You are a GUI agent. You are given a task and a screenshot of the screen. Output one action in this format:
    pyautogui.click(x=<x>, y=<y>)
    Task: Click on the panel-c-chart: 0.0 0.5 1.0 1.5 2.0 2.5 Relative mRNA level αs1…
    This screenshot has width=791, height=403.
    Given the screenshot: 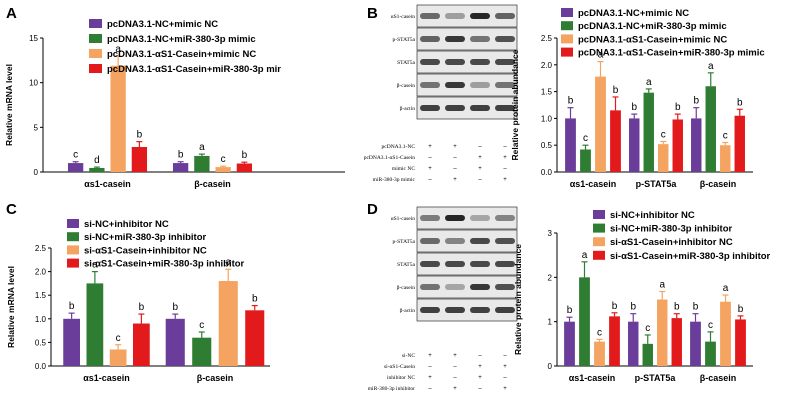 What is the action you would take?
    pyautogui.click(x=138, y=301)
    